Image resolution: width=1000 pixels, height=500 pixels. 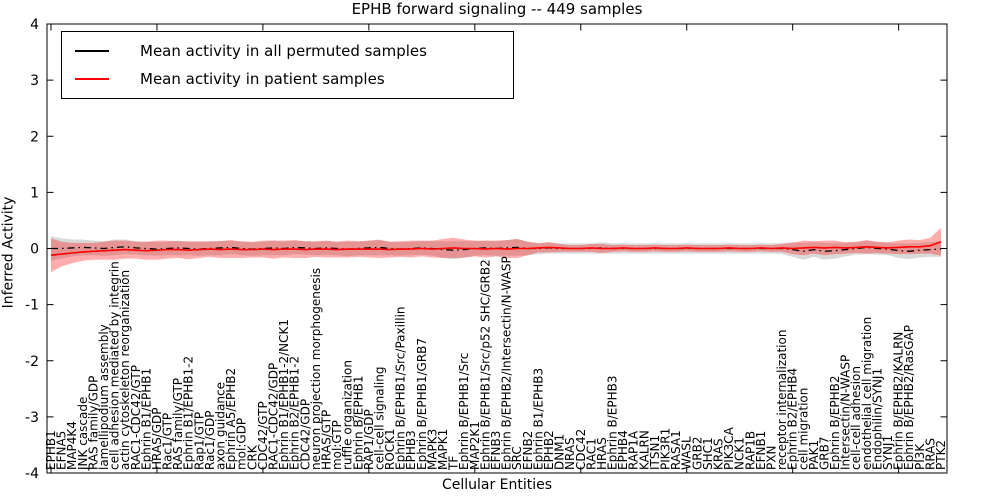 What do you see at coordinates (34, 137) in the screenshot?
I see `y-tick-label: 2` at bounding box center [34, 137].